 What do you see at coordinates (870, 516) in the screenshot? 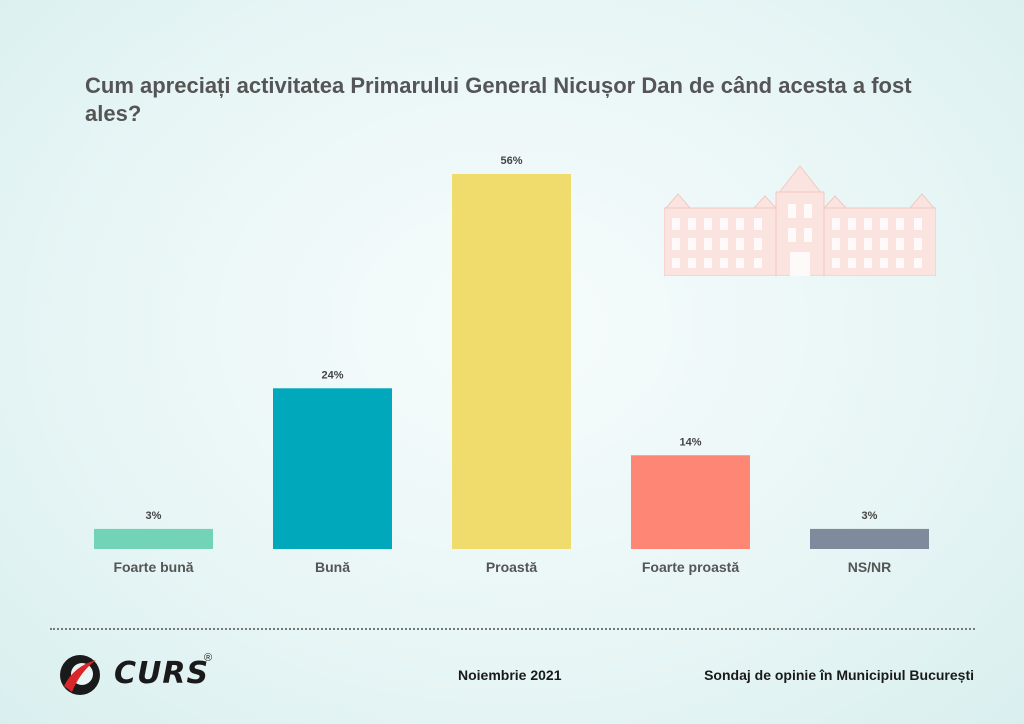
I see `data-label-4: 3%` at bounding box center [870, 516].